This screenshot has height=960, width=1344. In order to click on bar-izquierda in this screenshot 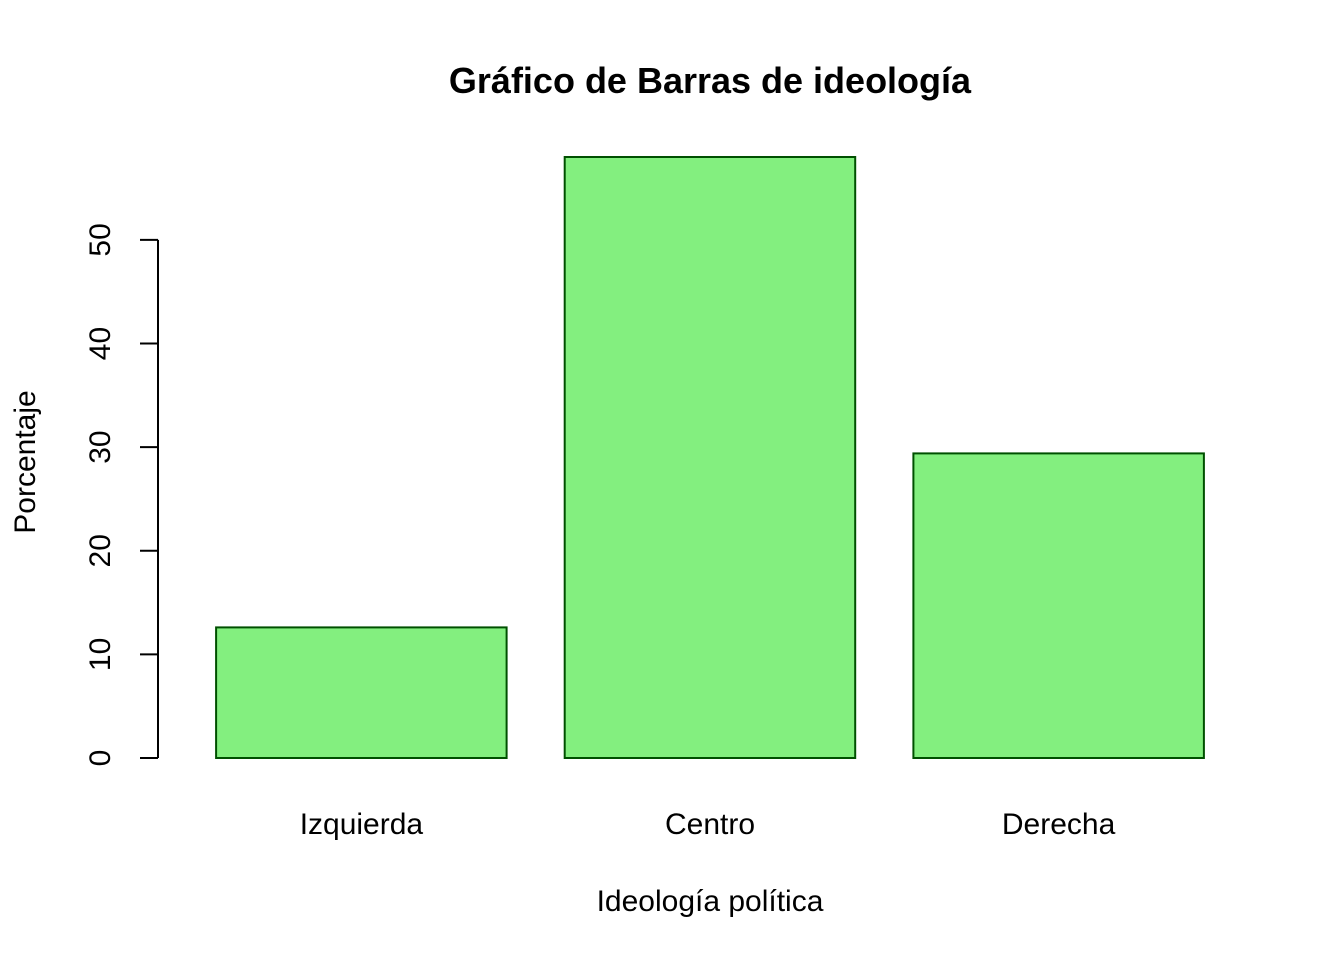, I will do `click(361, 693)`.